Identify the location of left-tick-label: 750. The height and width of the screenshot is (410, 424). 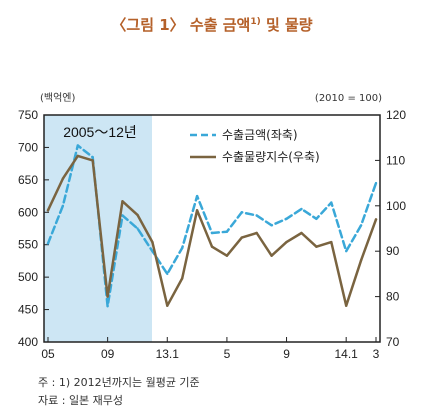
(28, 115).